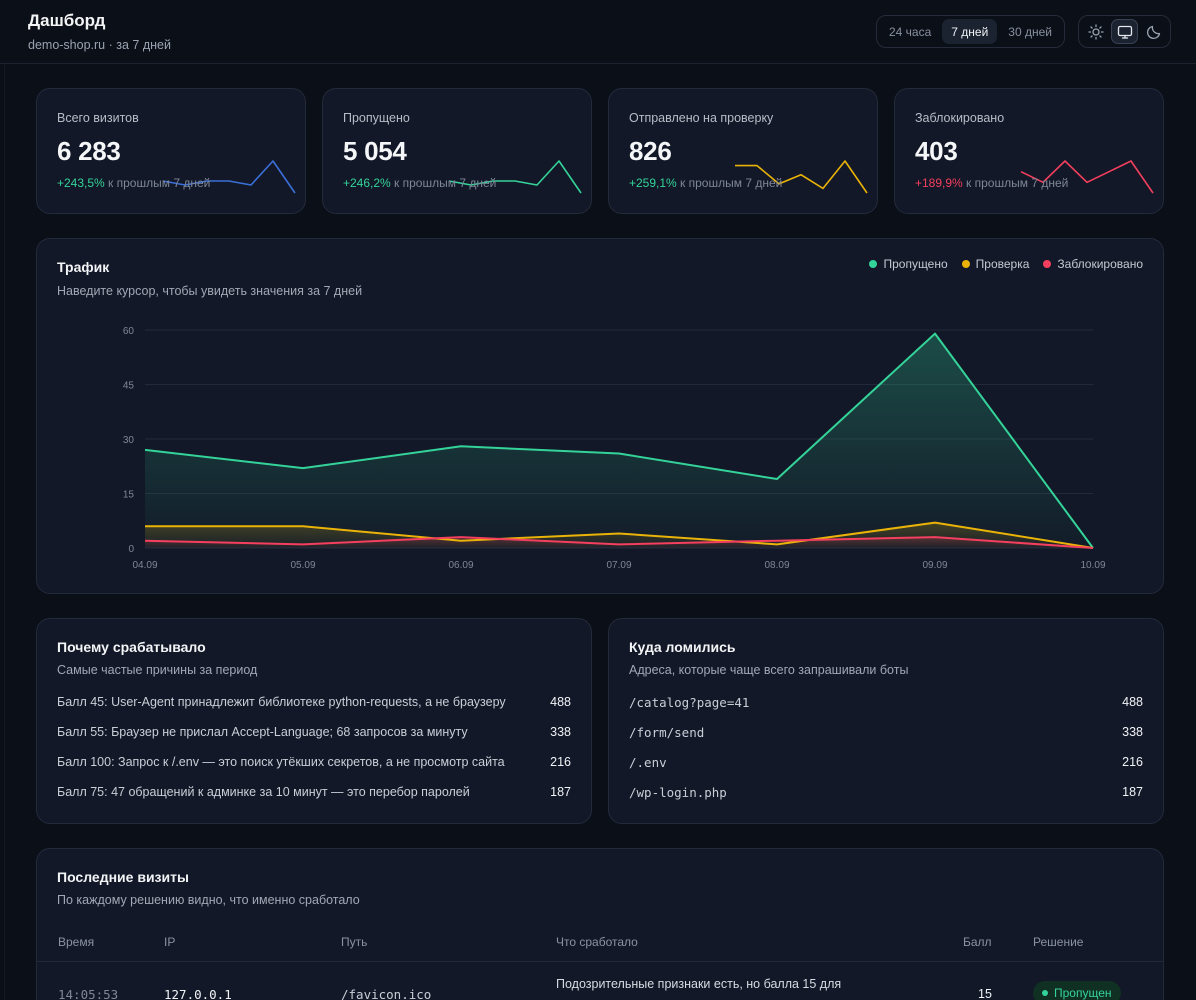 The height and width of the screenshot is (1000, 1196). What do you see at coordinates (977, 942) in the screenshot?
I see `column-header-score: Балл` at bounding box center [977, 942].